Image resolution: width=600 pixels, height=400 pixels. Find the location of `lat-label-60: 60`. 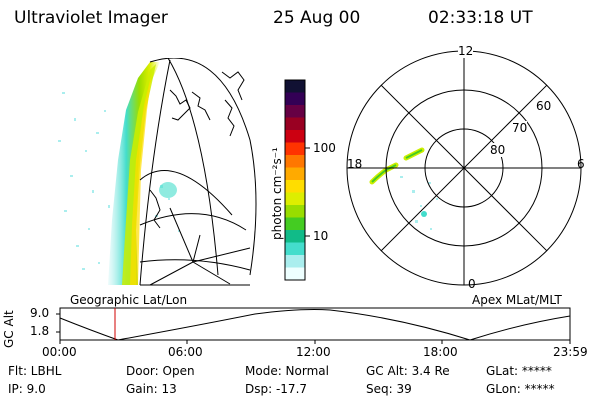

lat-label-60: 60 is located at coordinates (544, 106).